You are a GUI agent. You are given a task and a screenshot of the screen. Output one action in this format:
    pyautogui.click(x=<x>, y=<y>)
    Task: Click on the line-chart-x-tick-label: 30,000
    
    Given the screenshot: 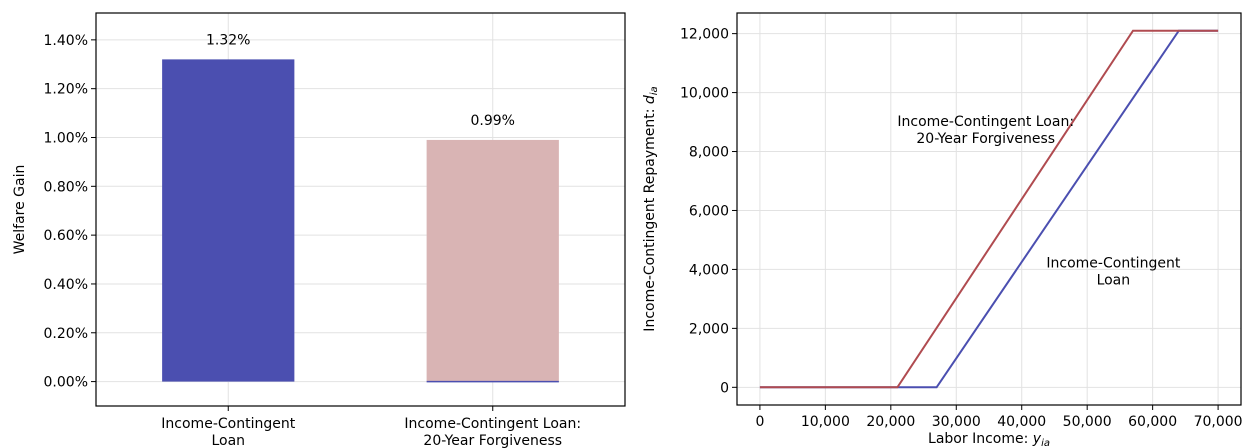 What is the action you would take?
    pyautogui.click(x=956, y=422)
    